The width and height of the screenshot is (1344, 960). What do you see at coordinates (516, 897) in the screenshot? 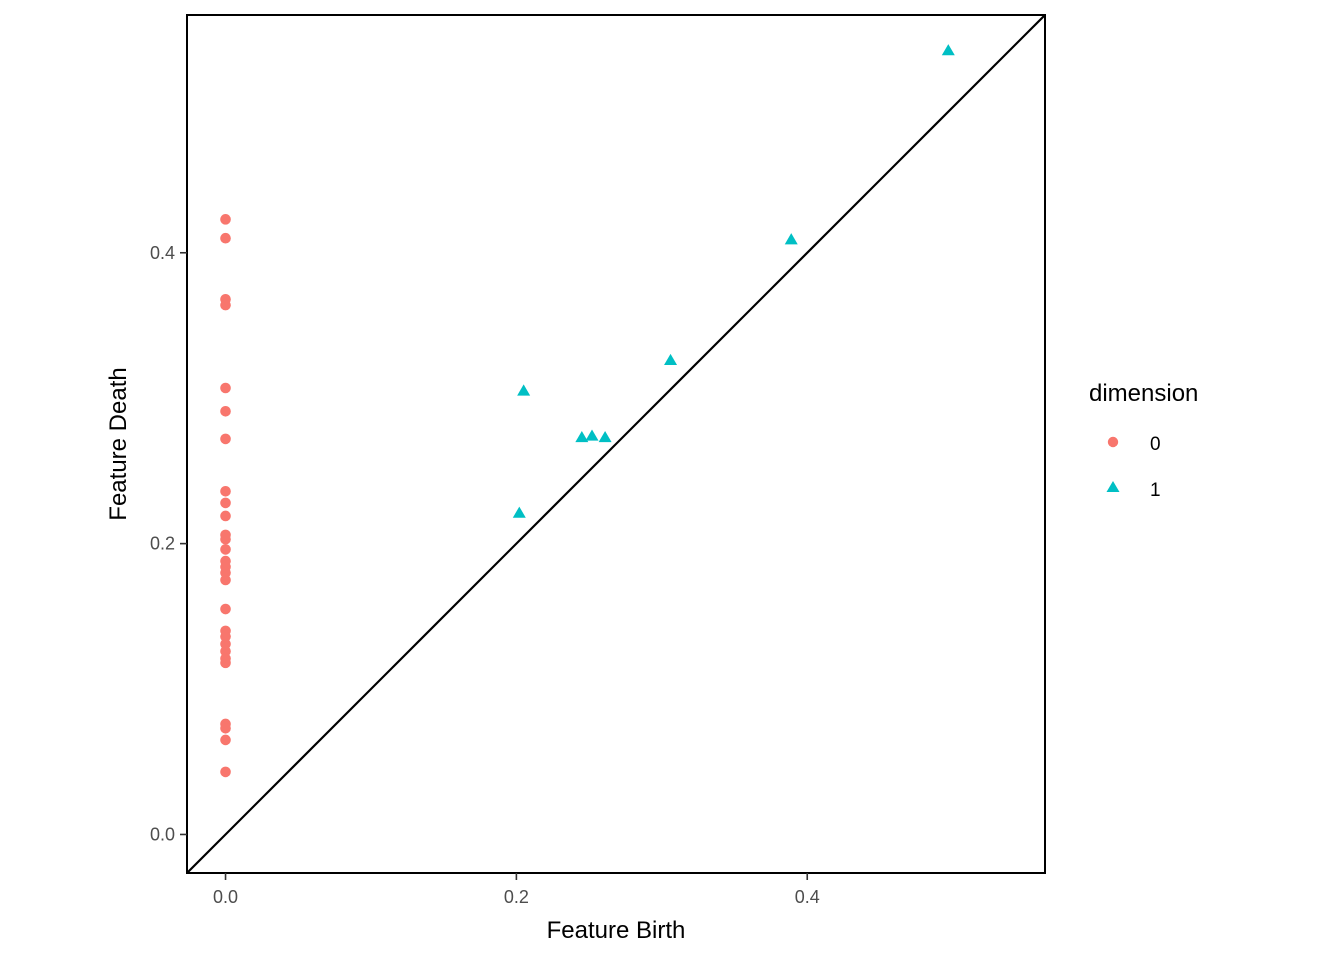
I see `x-tick-label-1: 0.2` at bounding box center [516, 897].